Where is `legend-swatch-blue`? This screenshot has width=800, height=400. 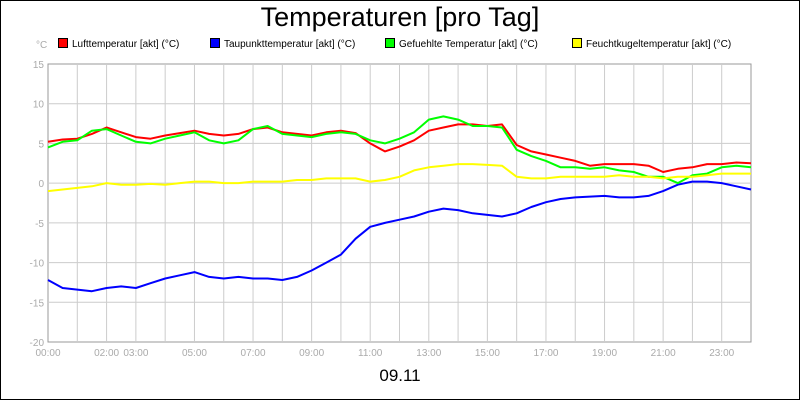
legend-swatch-blue is located at coordinates (215, 43).